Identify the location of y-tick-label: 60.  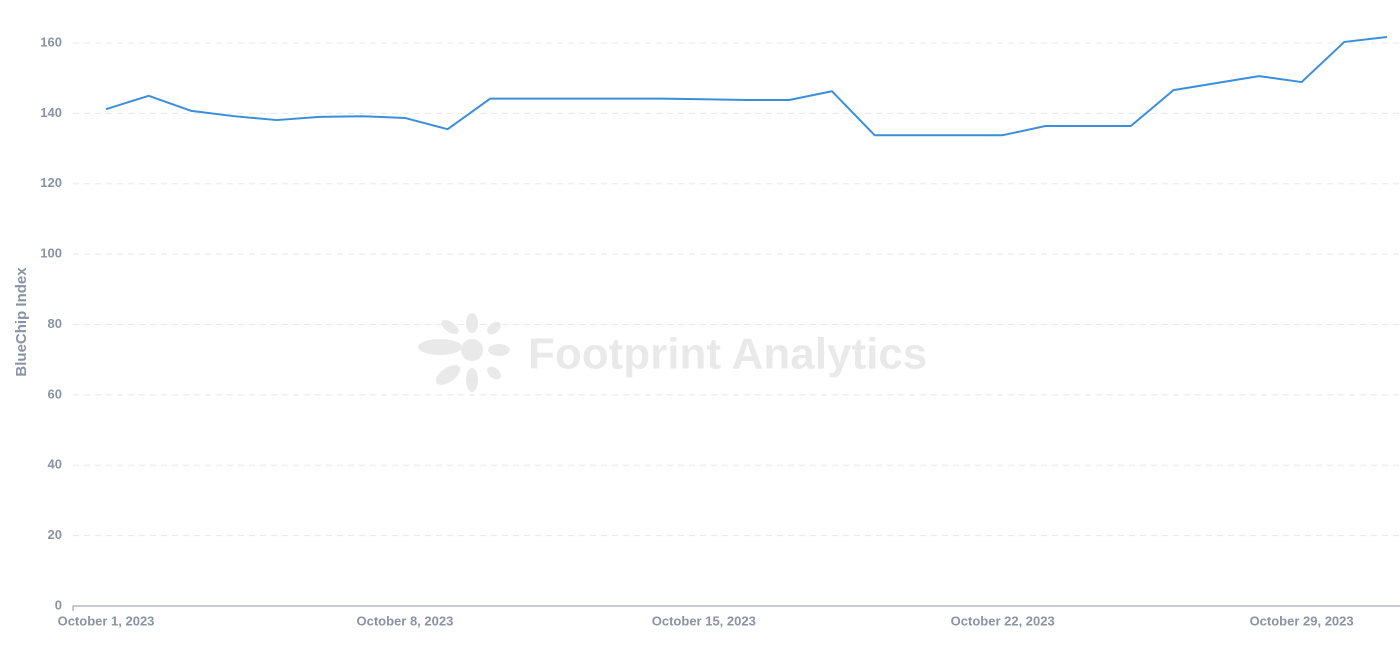
(55, 393).